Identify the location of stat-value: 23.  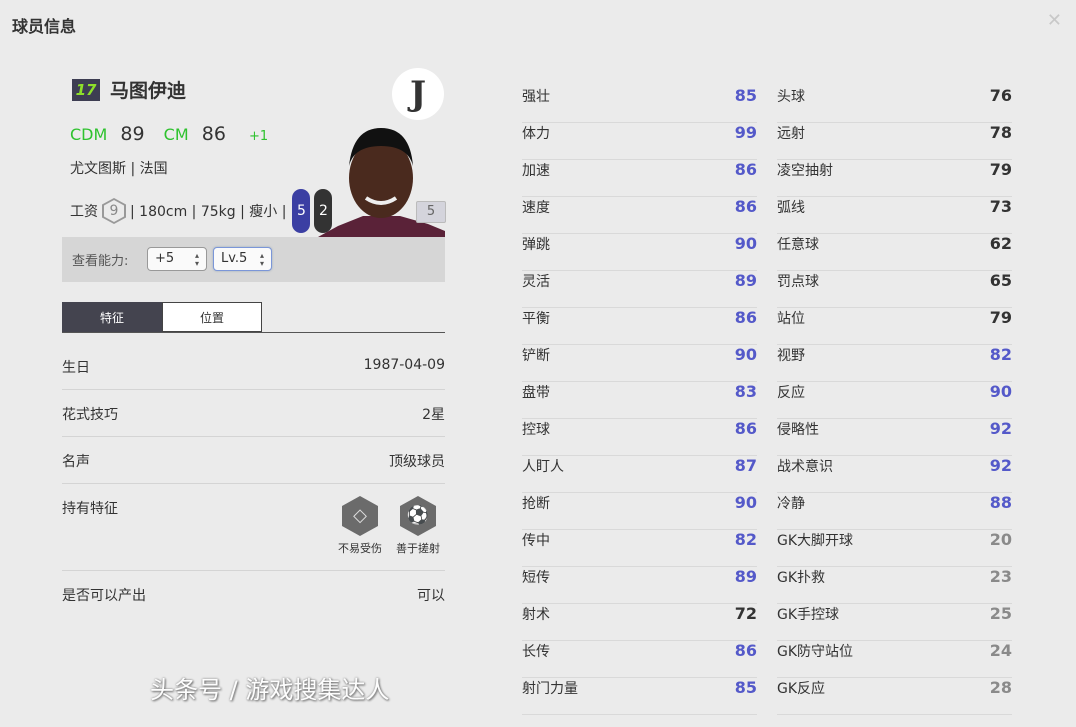
(1000, 576).